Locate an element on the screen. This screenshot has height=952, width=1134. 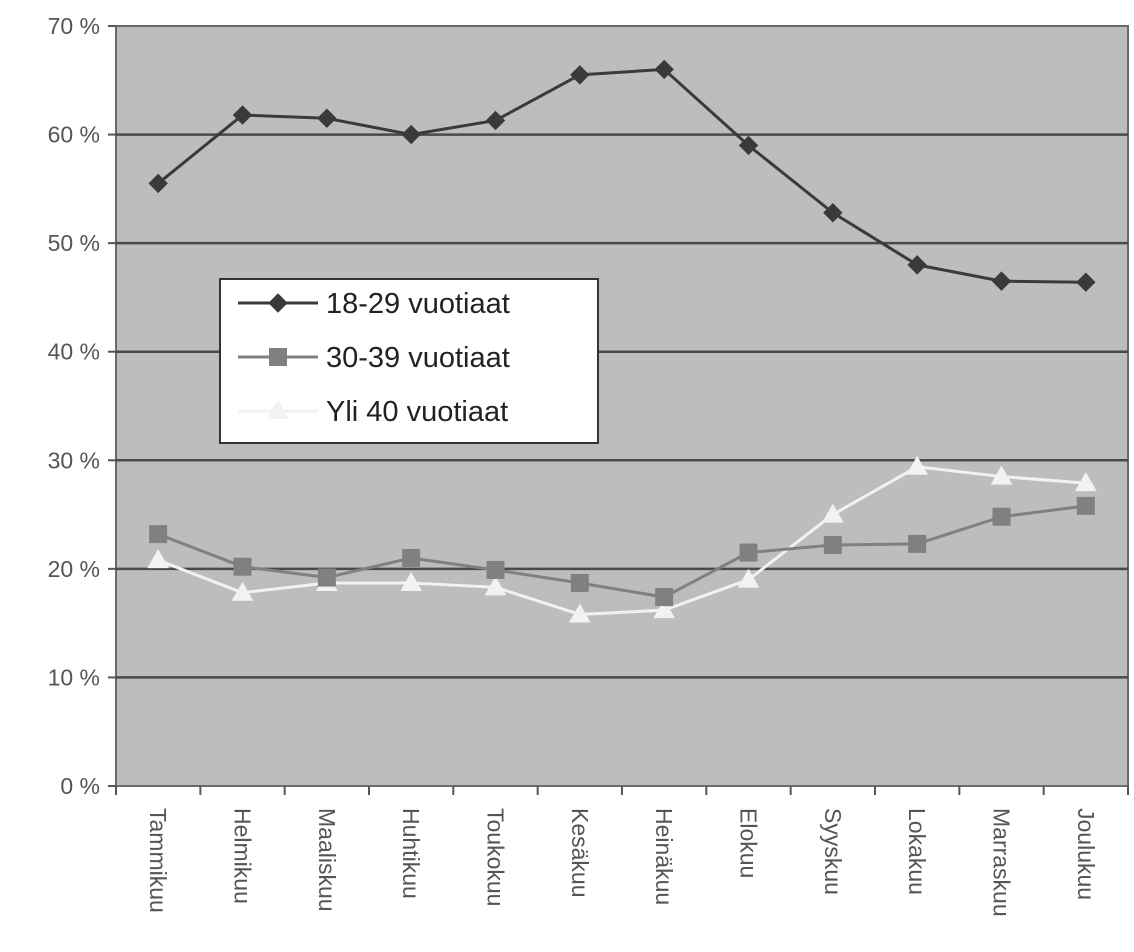
y-tick-label: 0 % is located at coordinates (80, 786).